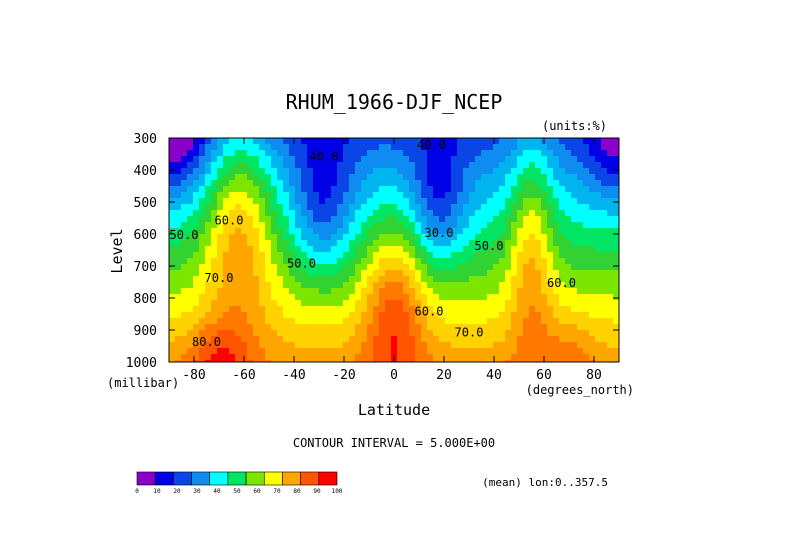 This screenshot has width=789, height=558. Describe the element at coordinates (197, 491) in the screenshot. I see `colorbar-label: 30` at that location.